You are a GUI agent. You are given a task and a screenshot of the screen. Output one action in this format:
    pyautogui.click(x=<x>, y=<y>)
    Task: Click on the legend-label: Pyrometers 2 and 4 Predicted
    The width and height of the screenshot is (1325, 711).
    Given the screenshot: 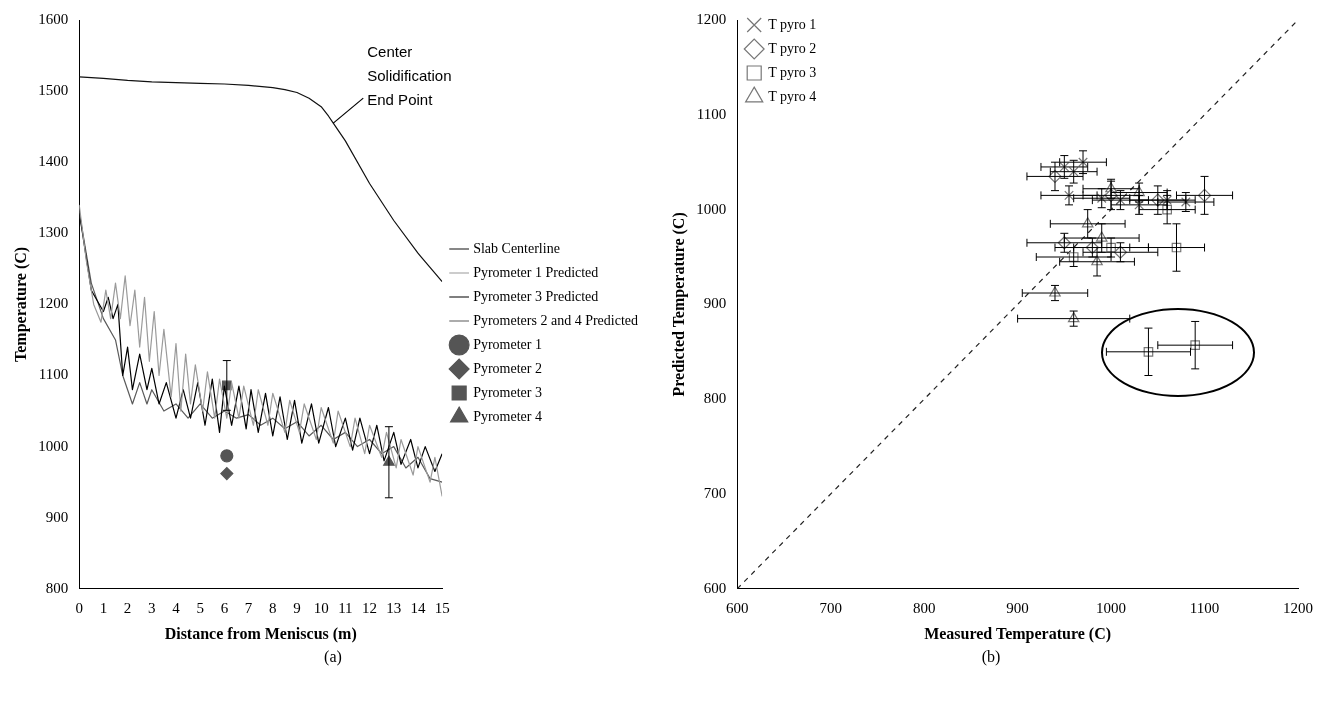 What is the action you would take?
    pyautogui.click(x=556, y=320)
    